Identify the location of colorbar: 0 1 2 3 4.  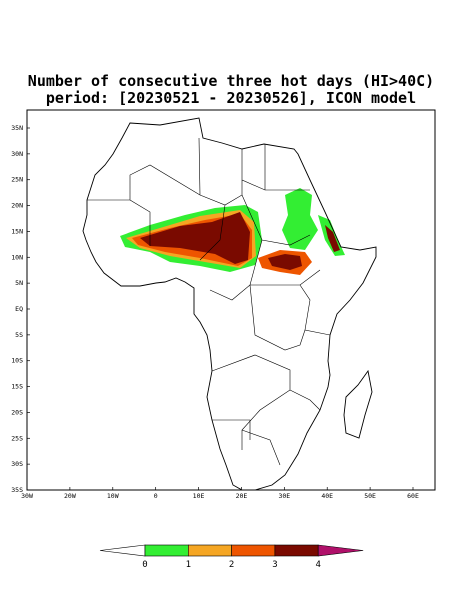
(231, 557).